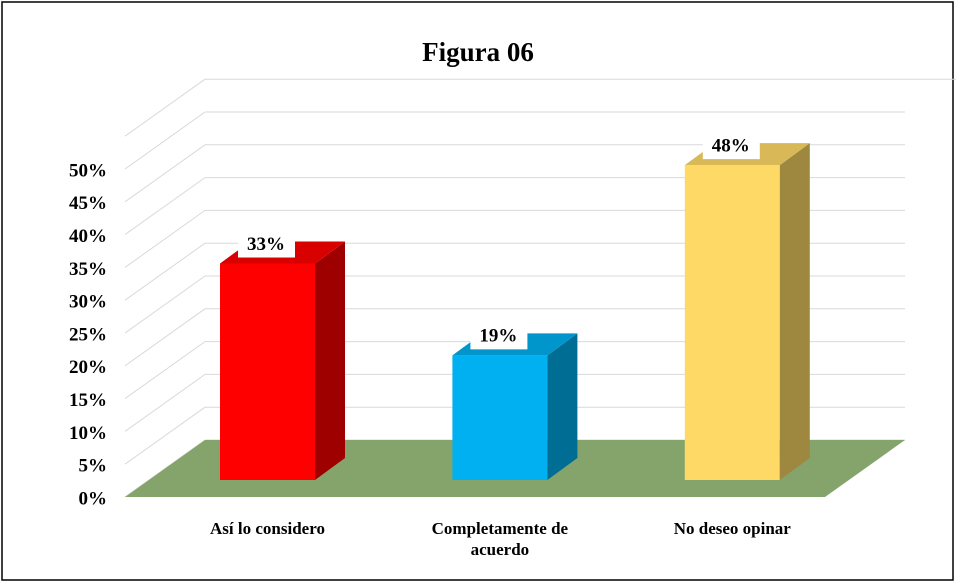  What do you see at coordinates (88, 269) in the screenshot?
I see `y-tick-label: 35%` at bounding box center [88, 269].